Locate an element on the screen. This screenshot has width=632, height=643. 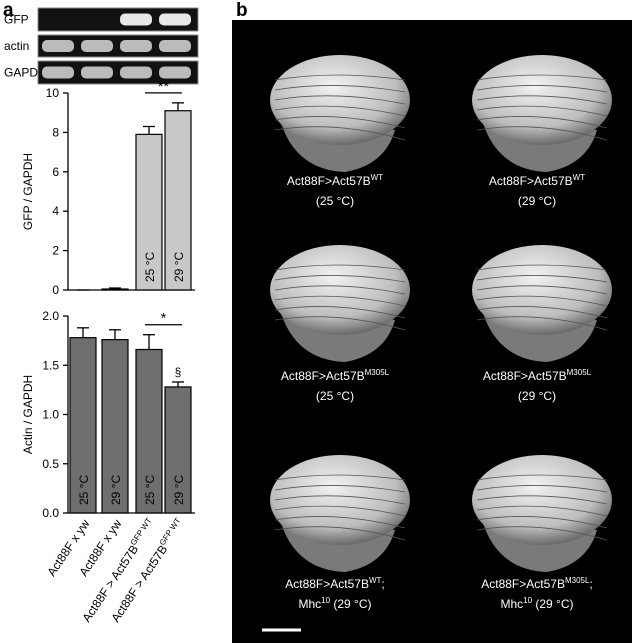
y-axis-label: GFP / GAPDH is located at coordinates (28, 191).